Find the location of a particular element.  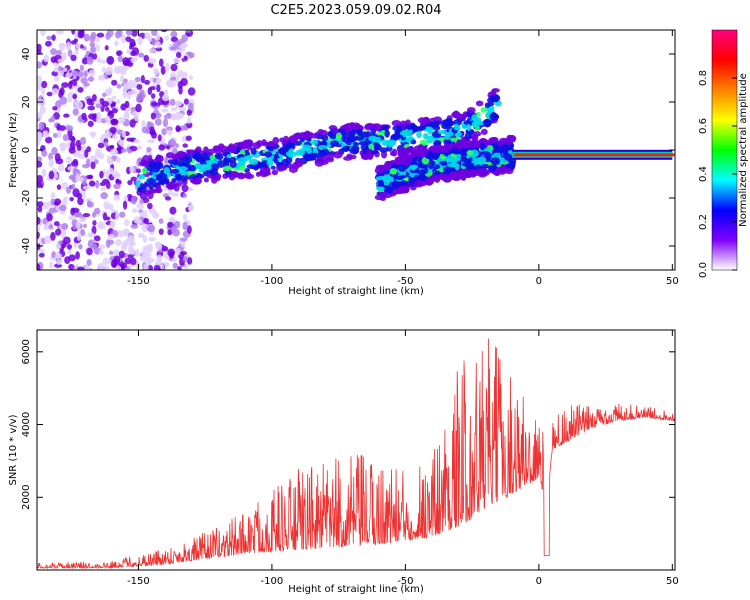

spectrogram-x-tick-label: -50 is located at coordinates (405, 281).